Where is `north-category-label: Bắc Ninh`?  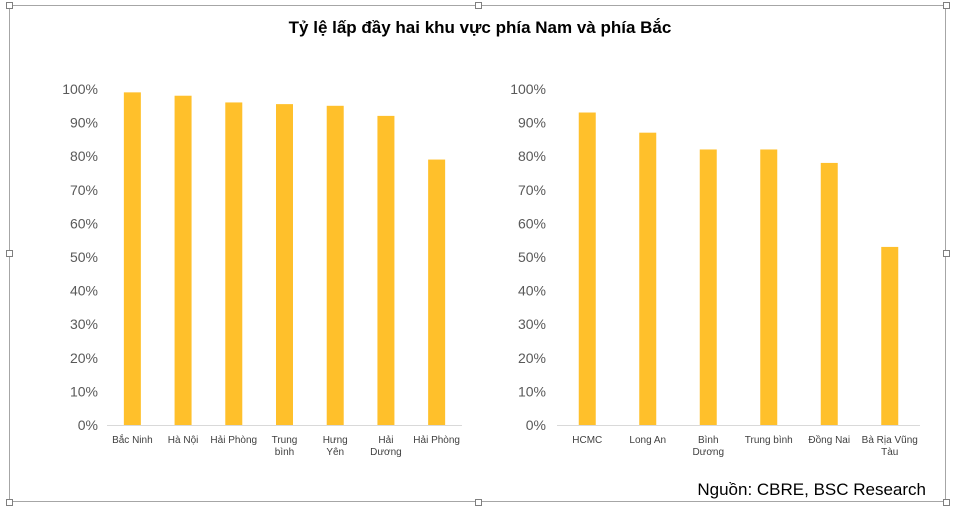
north-category-label: Bắc Ninh is located at coordinates (132, 439).